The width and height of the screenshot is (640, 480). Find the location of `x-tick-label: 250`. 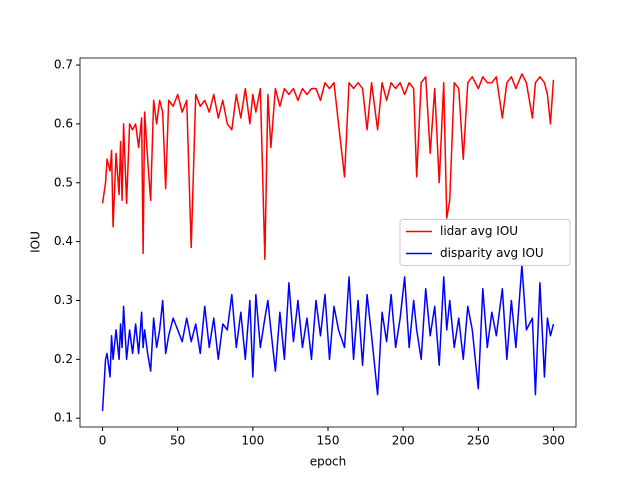

x-tick-label: 250 is located at coordinates (478, 441).